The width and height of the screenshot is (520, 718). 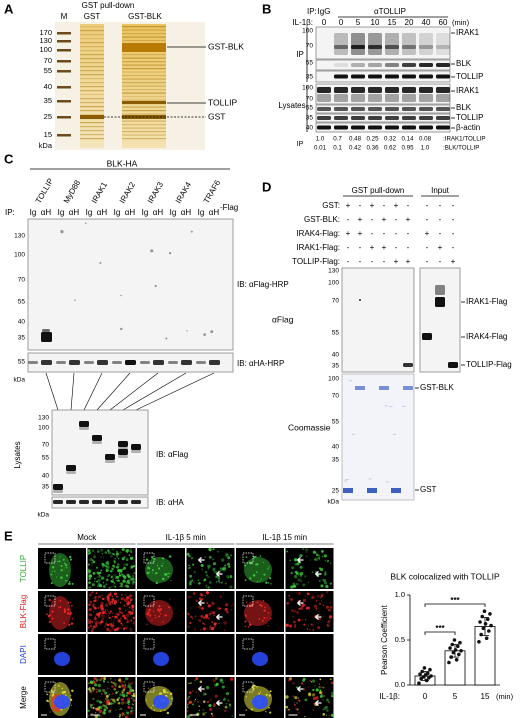 I want to click on time-label: 10, so click(x=375, y=22).